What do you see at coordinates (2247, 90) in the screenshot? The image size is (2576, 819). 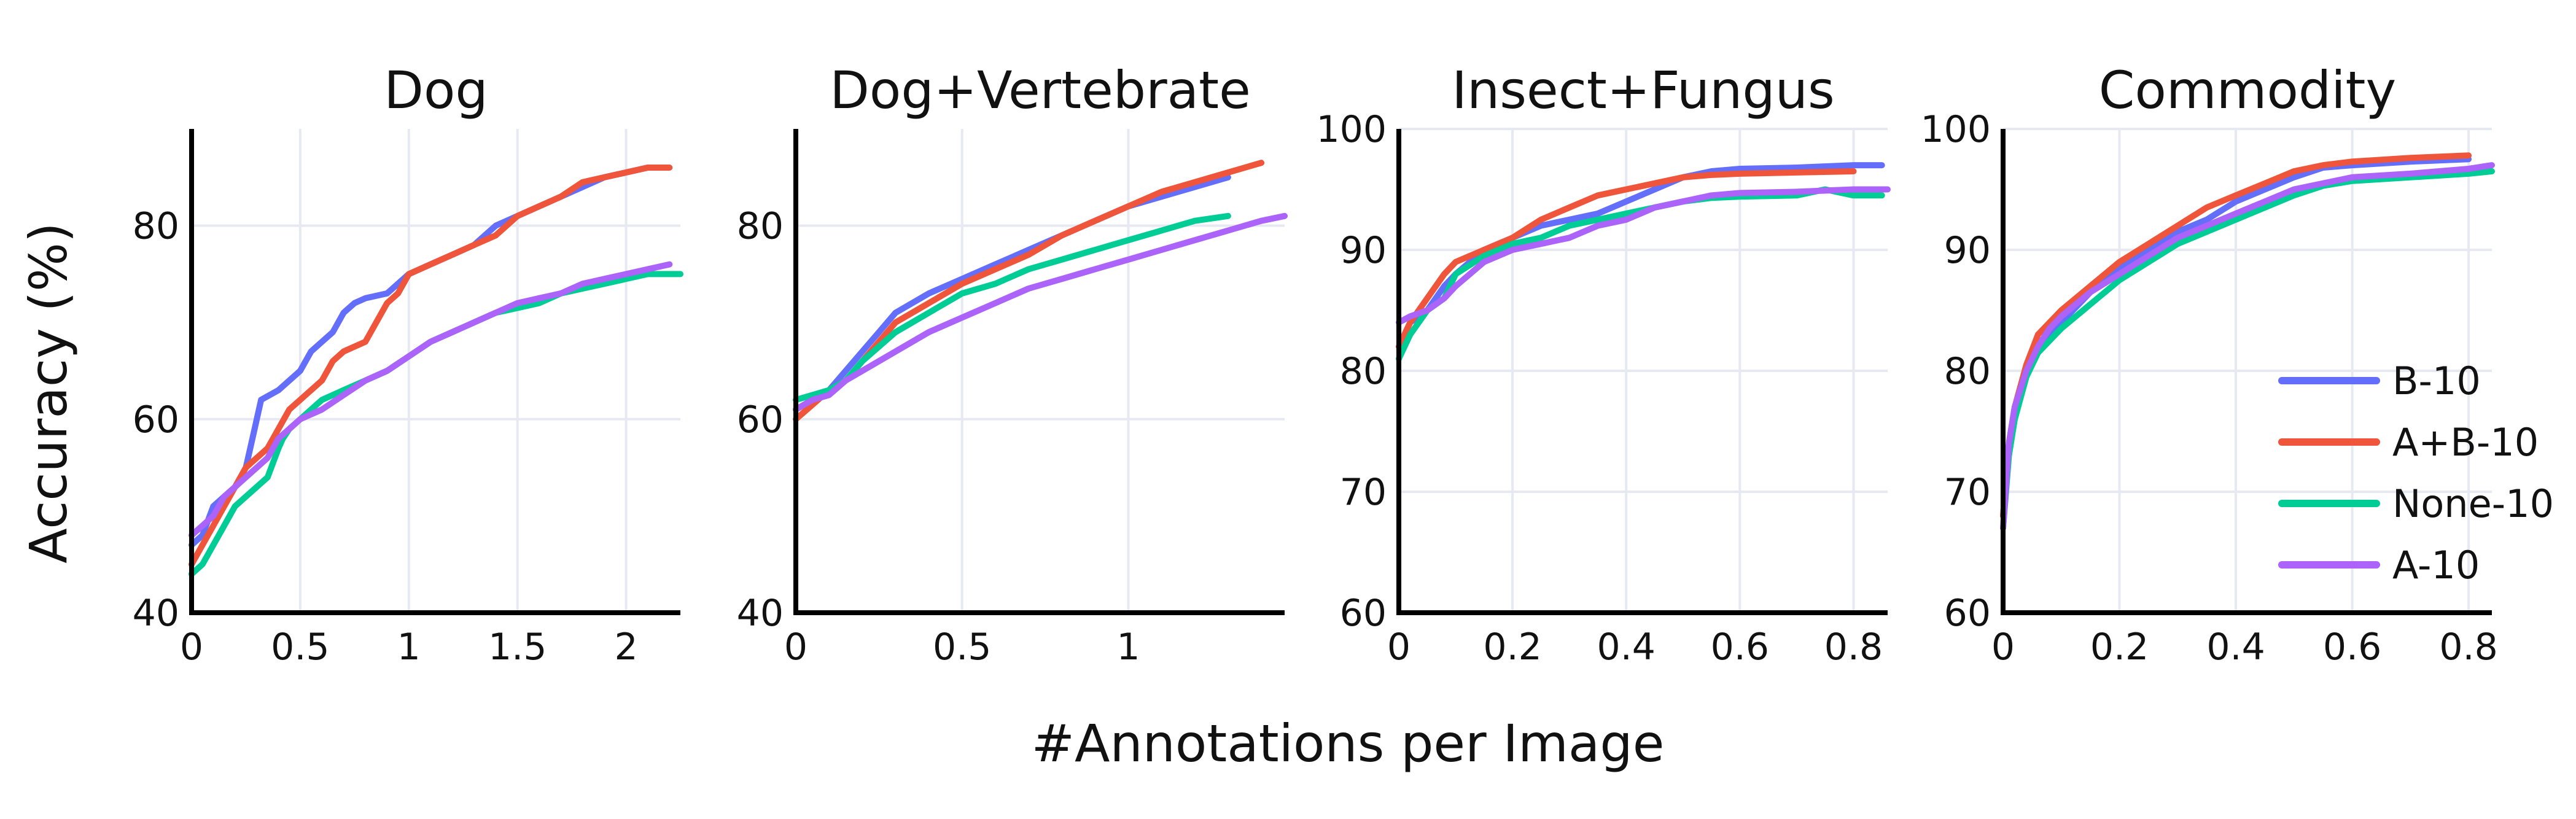 I see `panel-title: Commodity` at bounding box center [2247, 90].